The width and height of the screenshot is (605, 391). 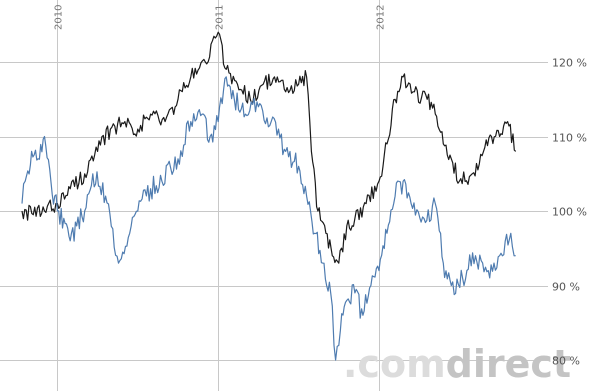 I want to click on y-tick-label: 110 %, so click(x=569, y=138).